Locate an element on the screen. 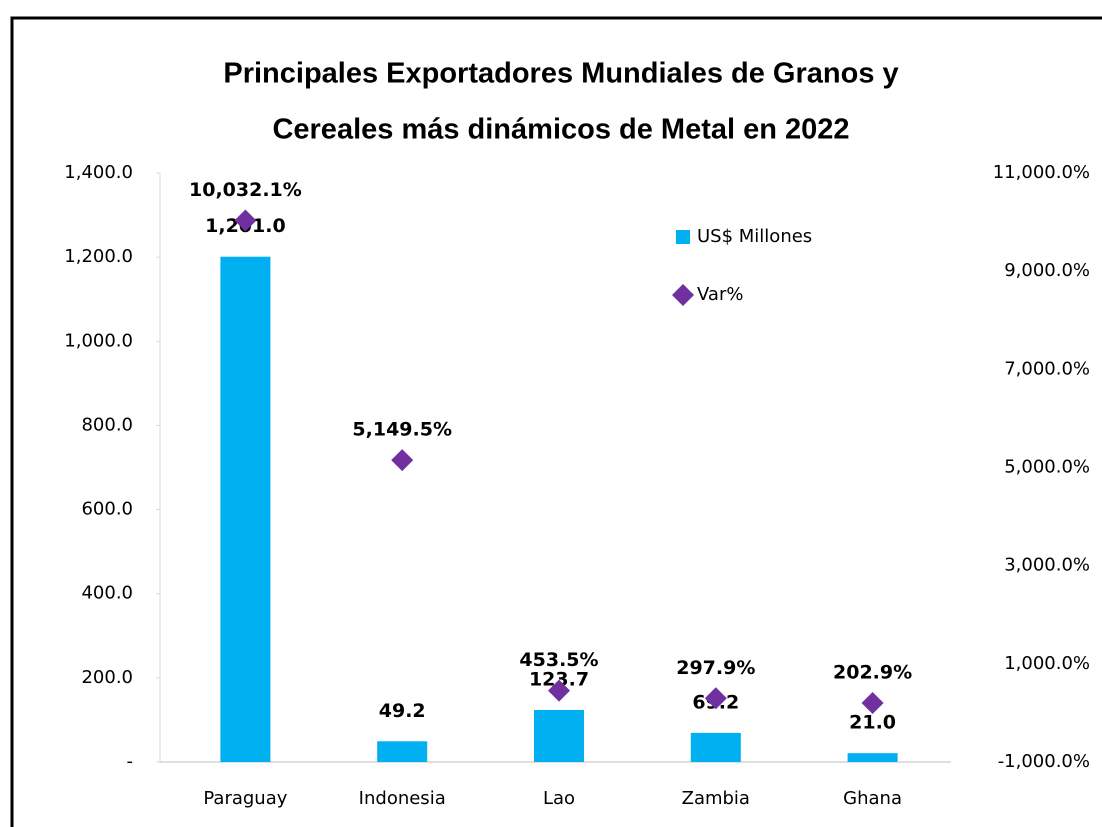 Image resolution: width=1102 pixels, height=827 pixels. data-label: 5,149.5% is located at coordinates (402, 430).